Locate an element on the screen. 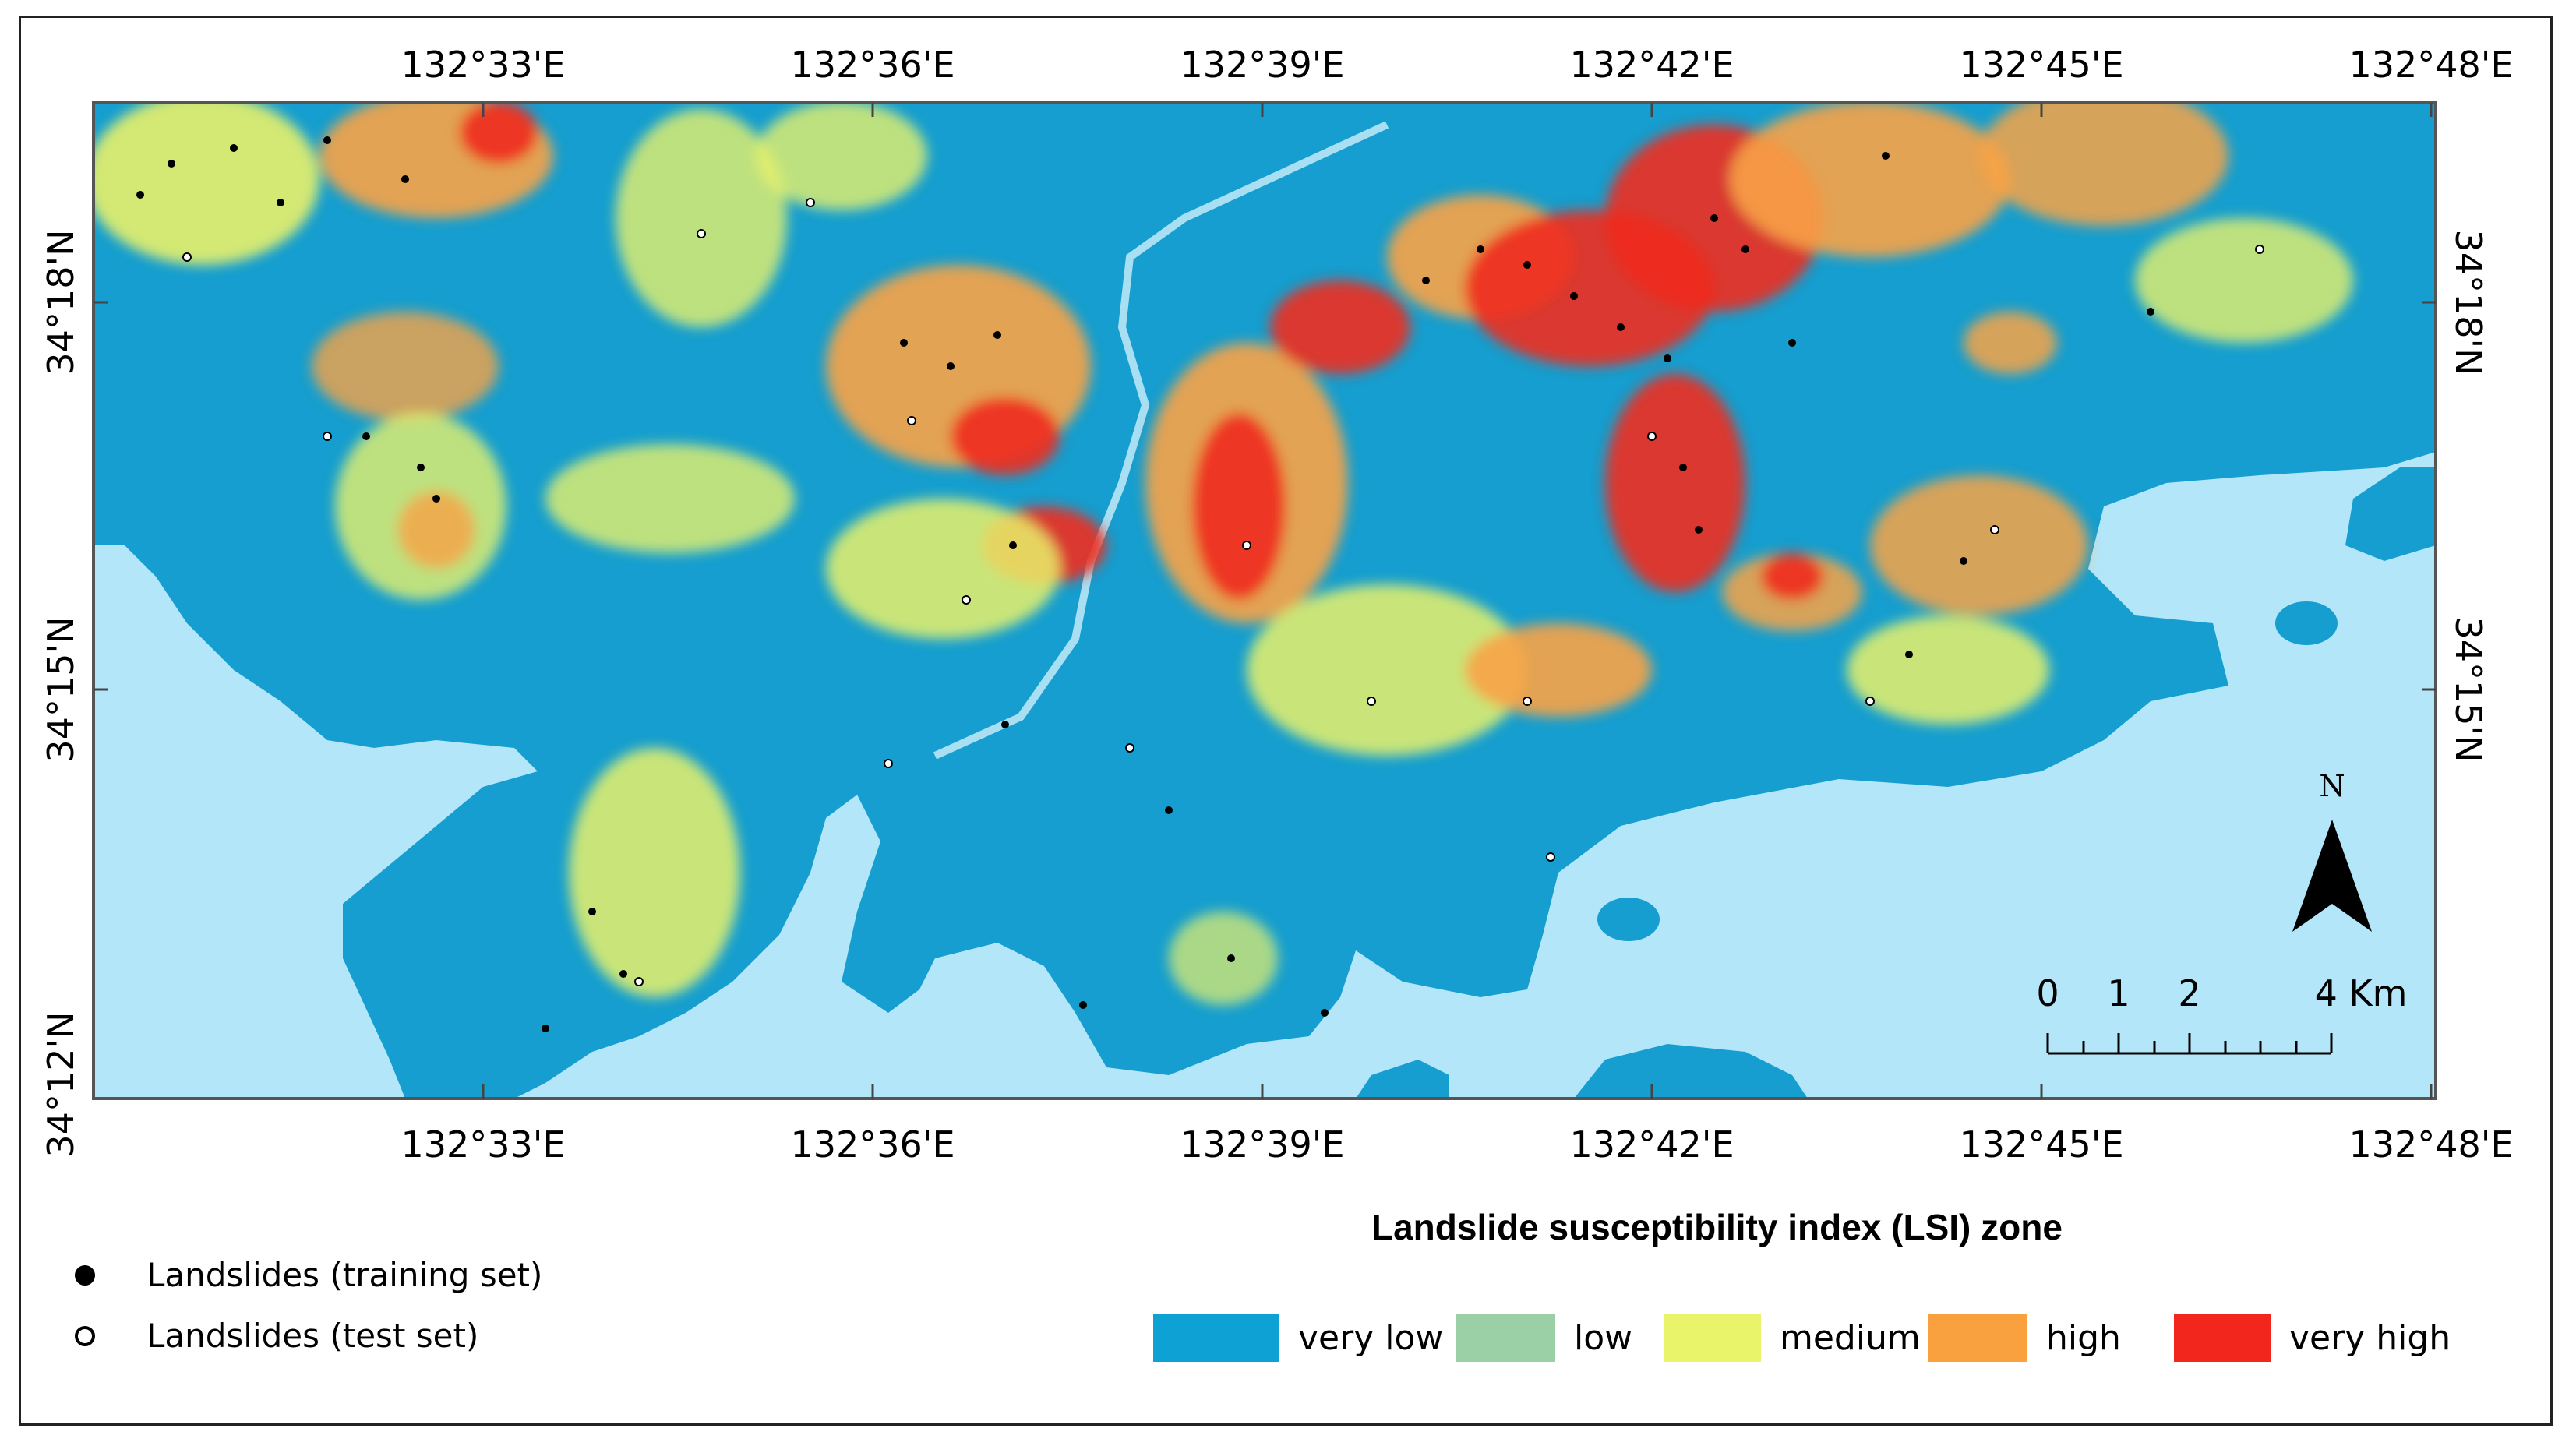 The image size is (2576, 1446). open-circle-icon is located at coordinates (85, 1335).